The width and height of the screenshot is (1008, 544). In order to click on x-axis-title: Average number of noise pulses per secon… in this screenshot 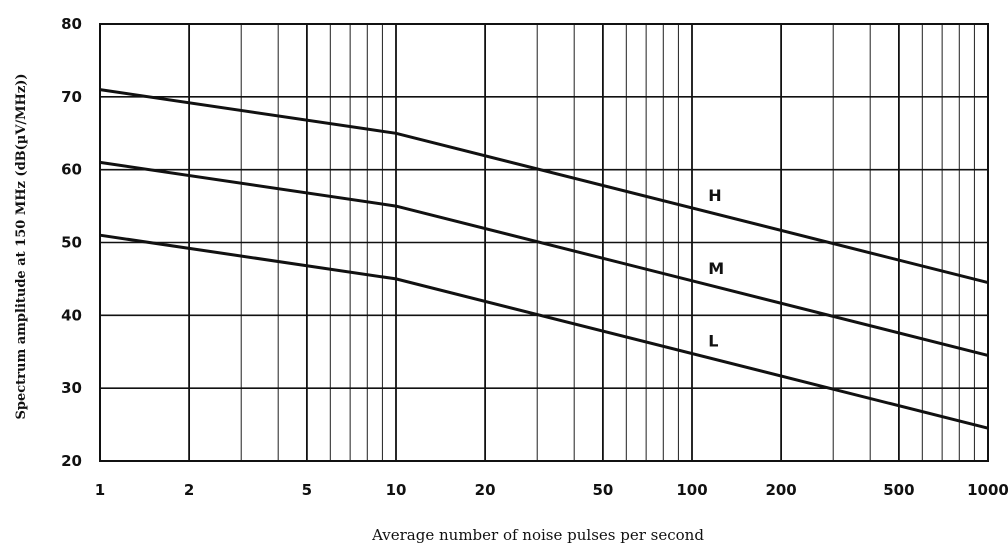, I will do `click(537, 535)`.